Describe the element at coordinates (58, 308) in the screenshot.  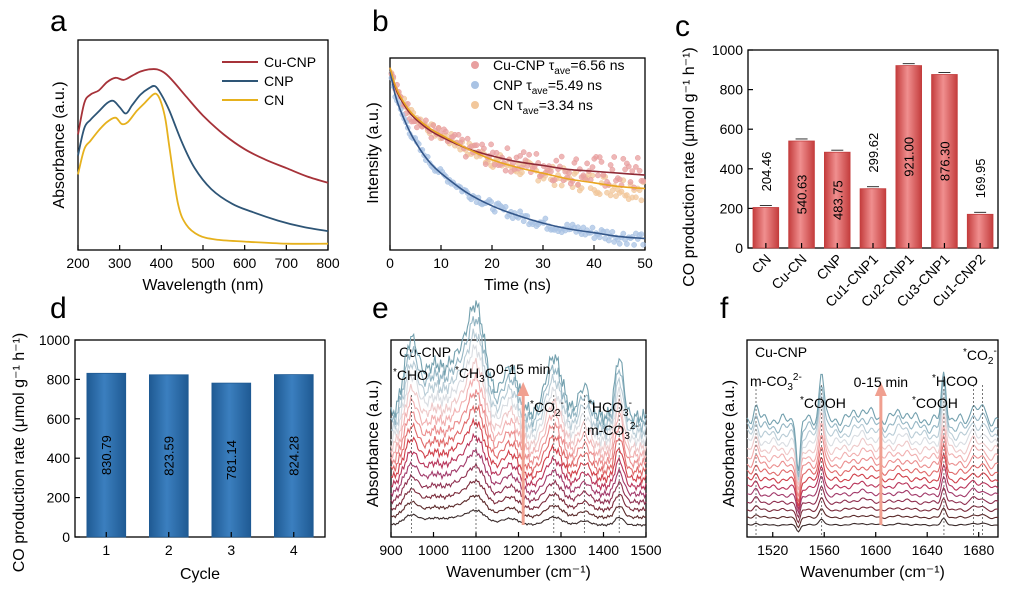
I see `panel-label: d` at that location.